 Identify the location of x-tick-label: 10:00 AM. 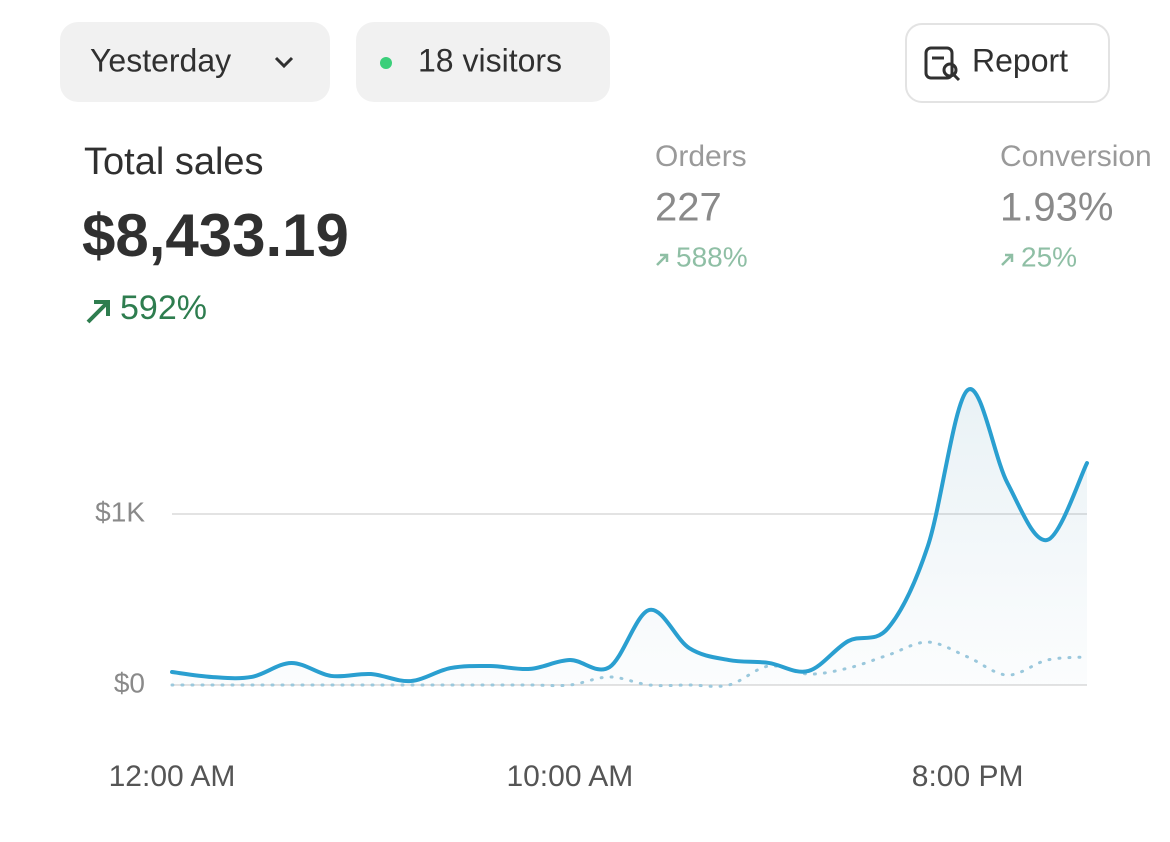
(569, 776).